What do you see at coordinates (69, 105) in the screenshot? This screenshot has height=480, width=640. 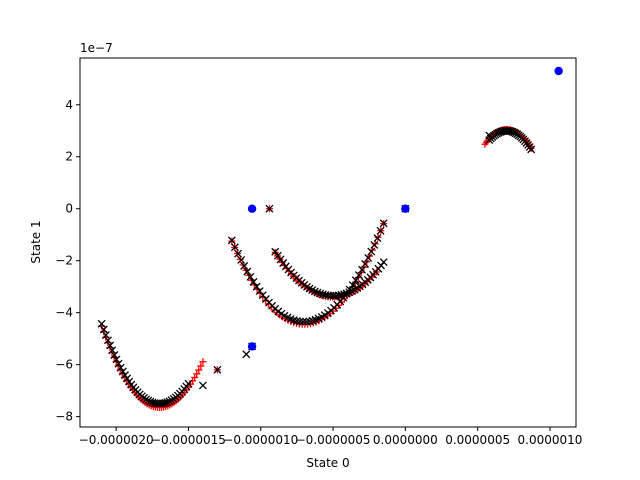 I see `y-tick-label: 4` at bounding box center [69, 105].